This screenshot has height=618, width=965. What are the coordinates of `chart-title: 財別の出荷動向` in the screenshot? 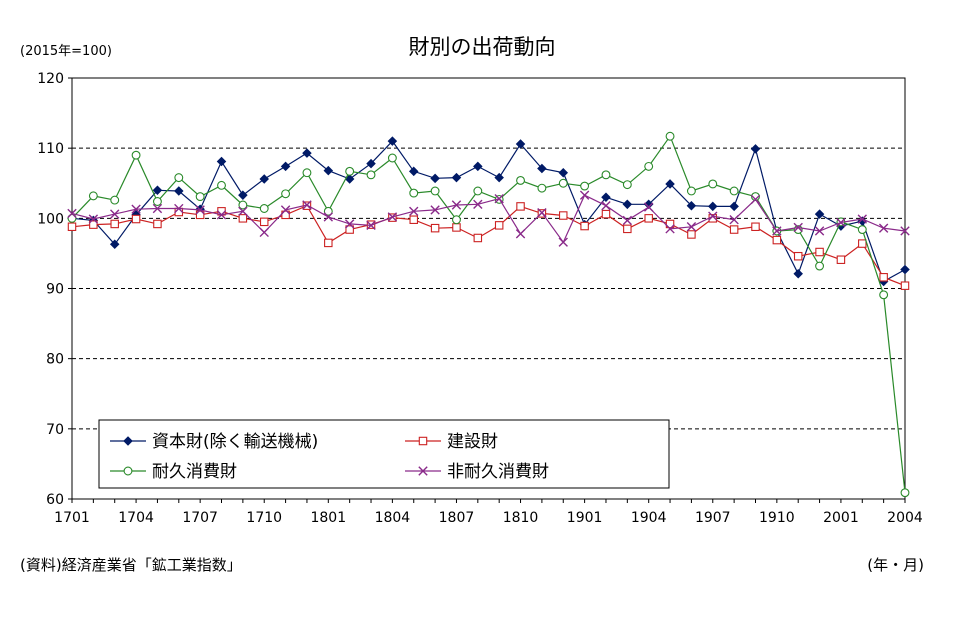 It's located at (482, 47).